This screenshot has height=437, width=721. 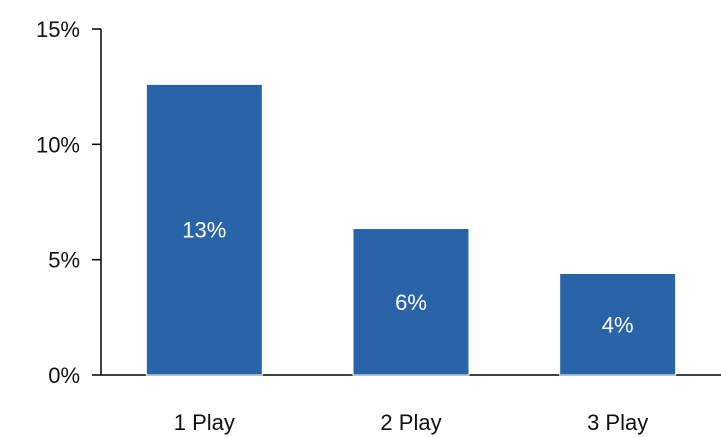 I want to click on bar-data-label: 4%, so click(x=618, y=324).